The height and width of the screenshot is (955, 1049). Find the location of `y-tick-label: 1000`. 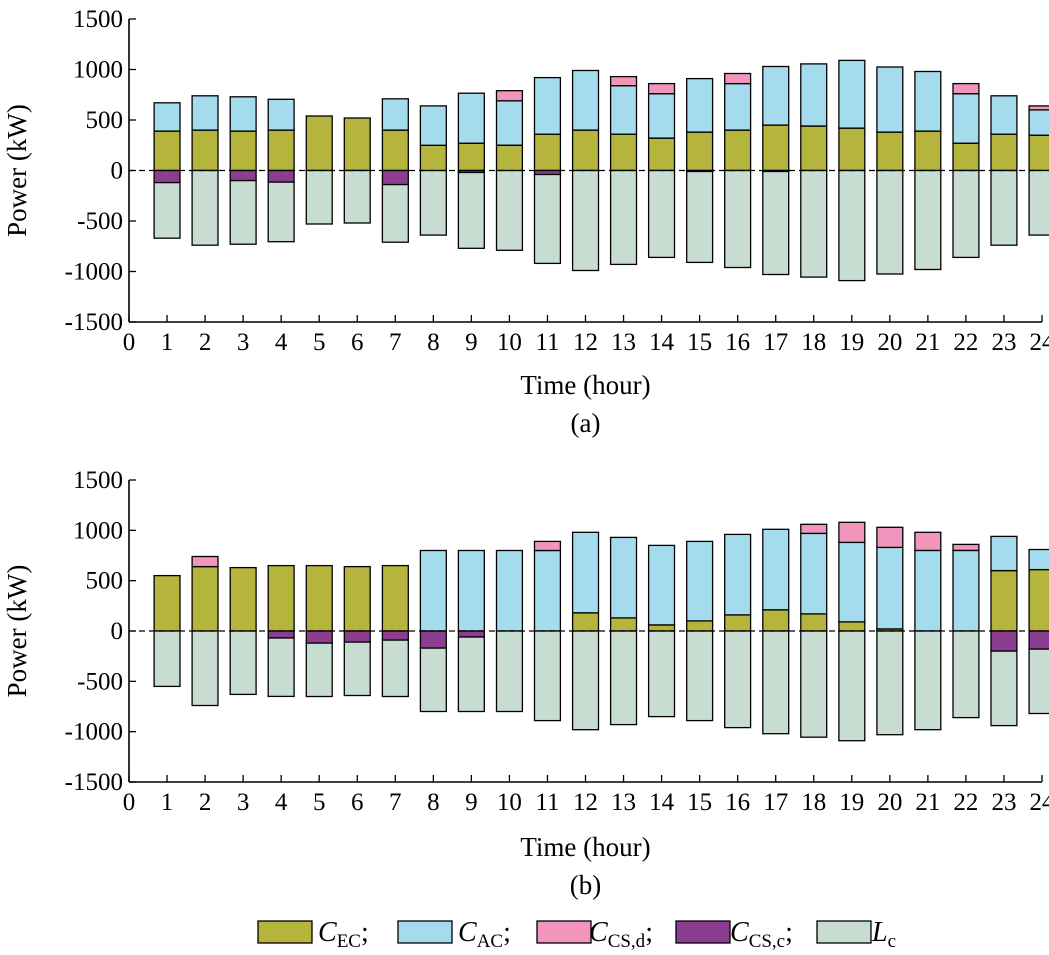

y-tick-label: 1000 is located at coordinates (98, 530).